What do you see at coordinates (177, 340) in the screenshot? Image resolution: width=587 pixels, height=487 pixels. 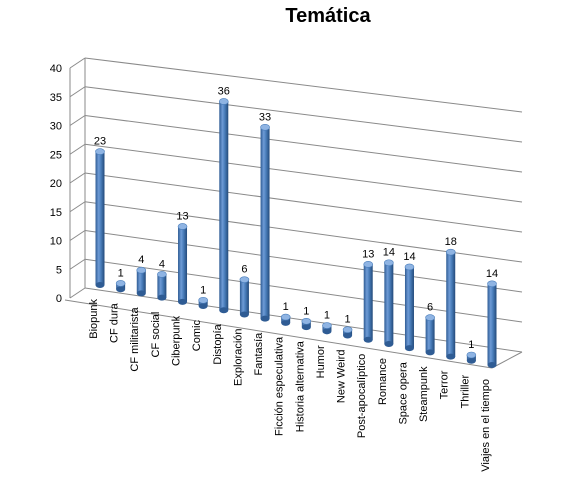 I see `x-tick-label: Ciberpunk` at bounding box center [177, 340].